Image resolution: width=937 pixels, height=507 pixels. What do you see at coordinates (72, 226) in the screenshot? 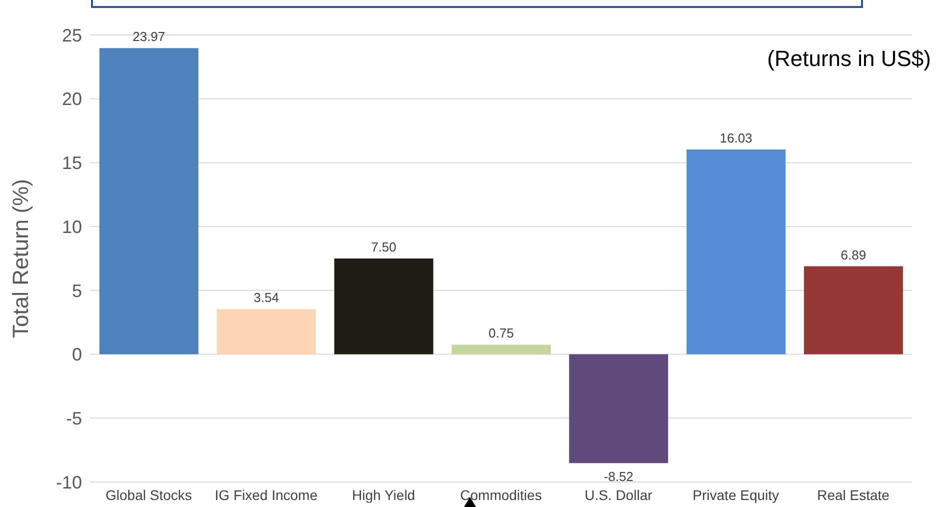
I see `y-tick-label: 10` at bounding box center [72, 226].